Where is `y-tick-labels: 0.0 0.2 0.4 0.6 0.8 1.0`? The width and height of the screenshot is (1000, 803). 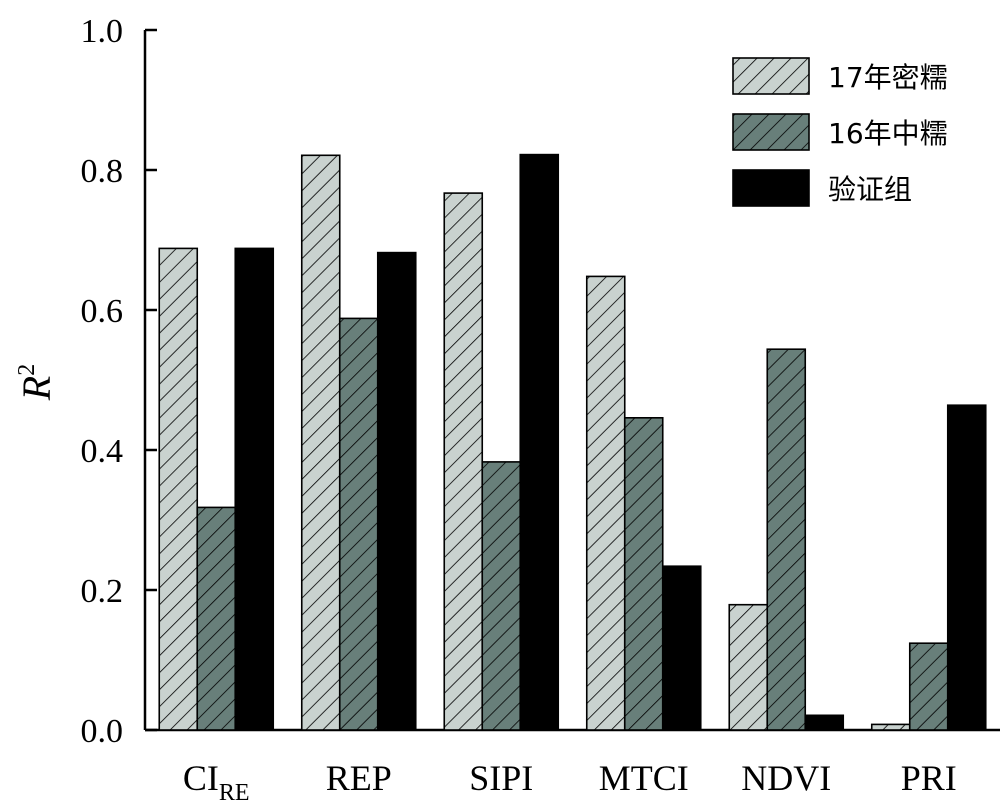 y-tick-labels: 0.0 0.2 0.4 0.6 0.8 1.0 is located at coordinates (102, 381).